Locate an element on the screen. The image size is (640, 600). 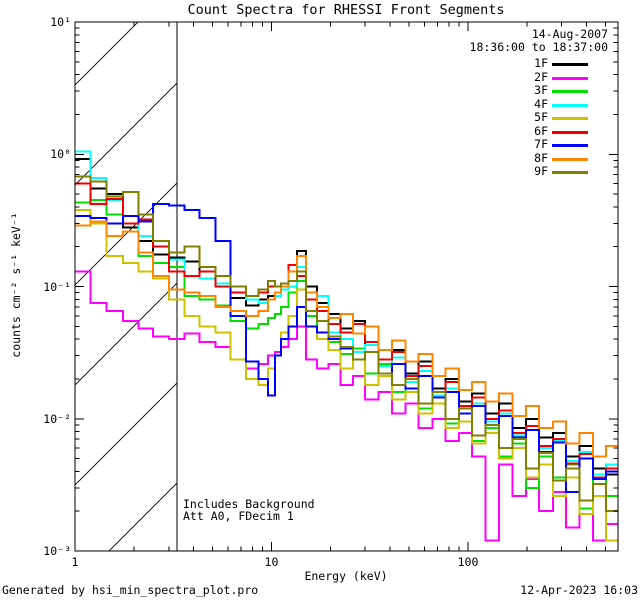
legend-item-9F: 9F is located at coordinates (530, 171).